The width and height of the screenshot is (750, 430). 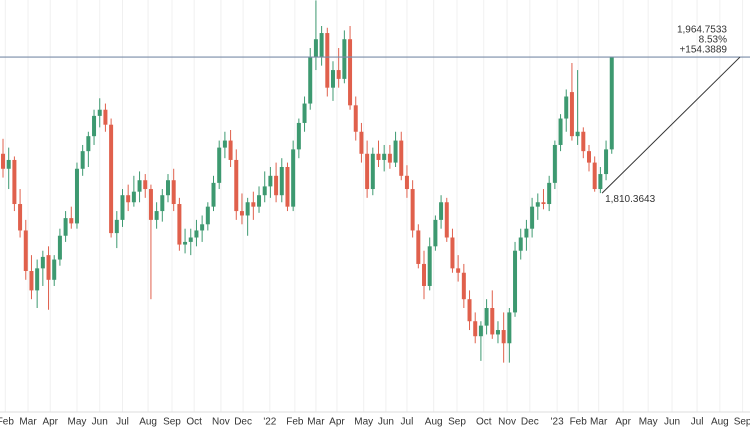 What do you see at coordinates (316, 422) in the screenshot?
I see `x-tick-label: Mar` at bounding box center [316, 422].